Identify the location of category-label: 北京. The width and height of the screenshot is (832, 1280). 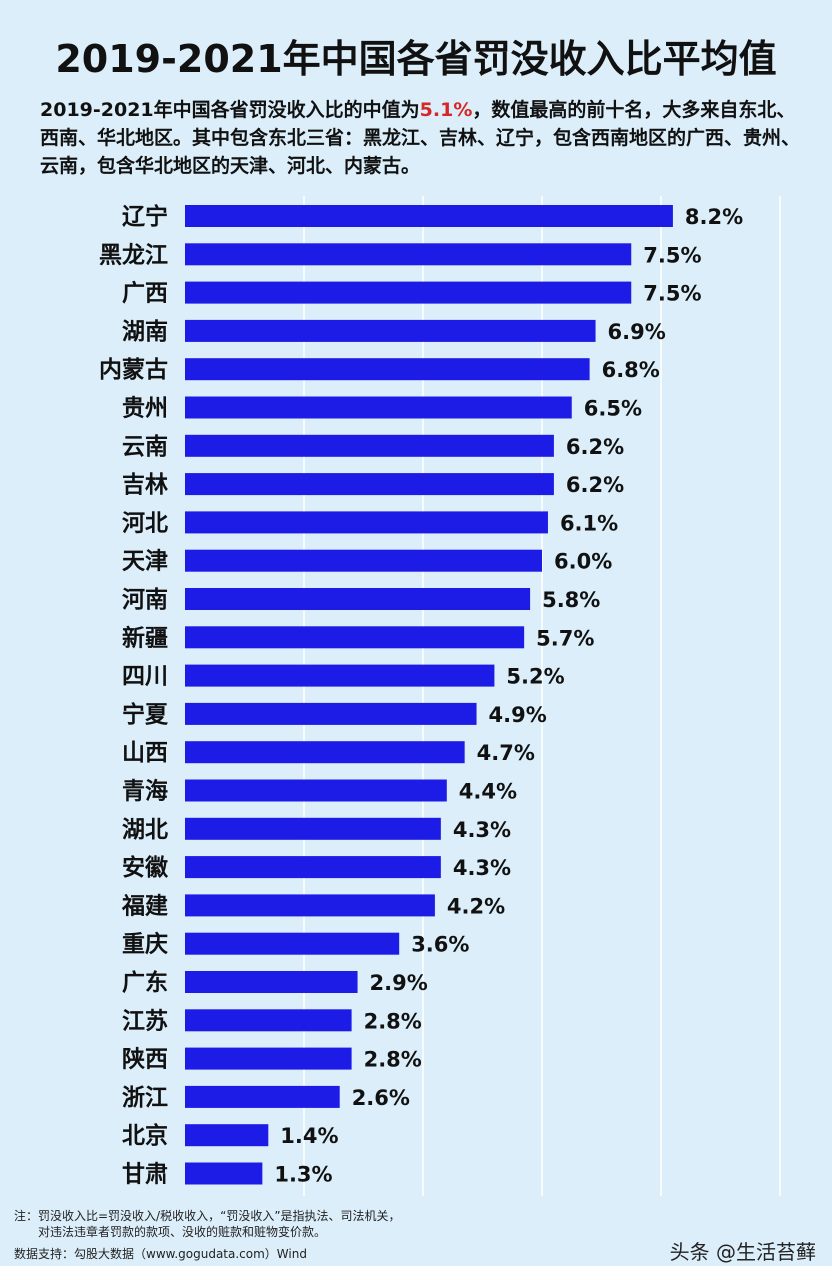
(145, 1135).